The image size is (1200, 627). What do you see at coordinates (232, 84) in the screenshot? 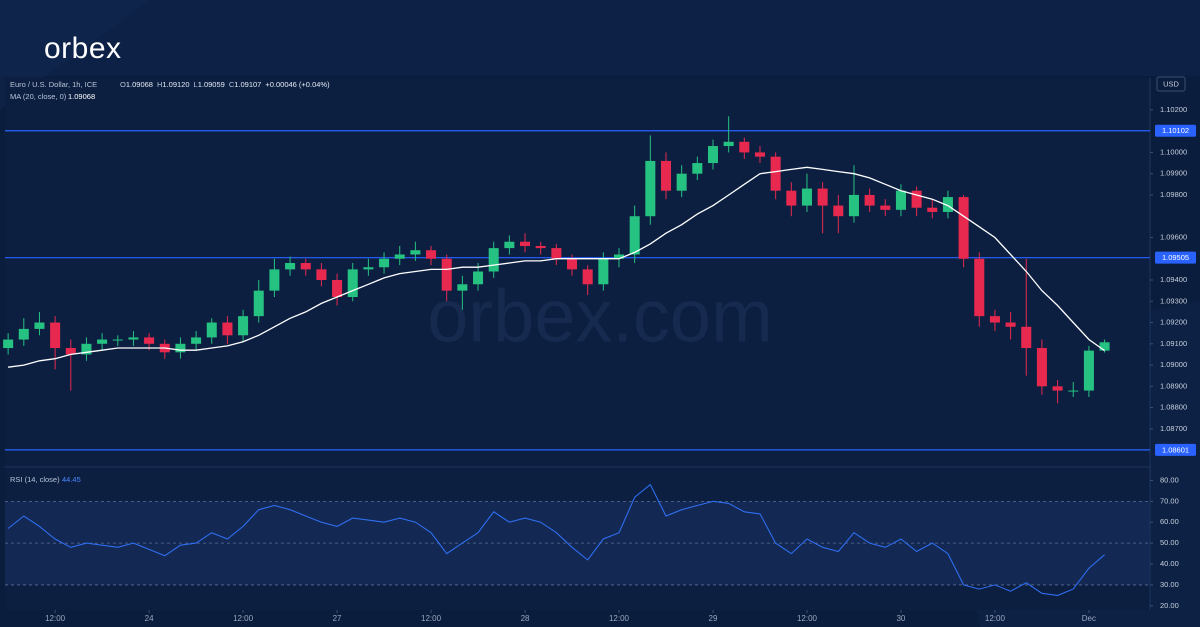
I see `ohlc-key: C` at bounding box center [232, 84].